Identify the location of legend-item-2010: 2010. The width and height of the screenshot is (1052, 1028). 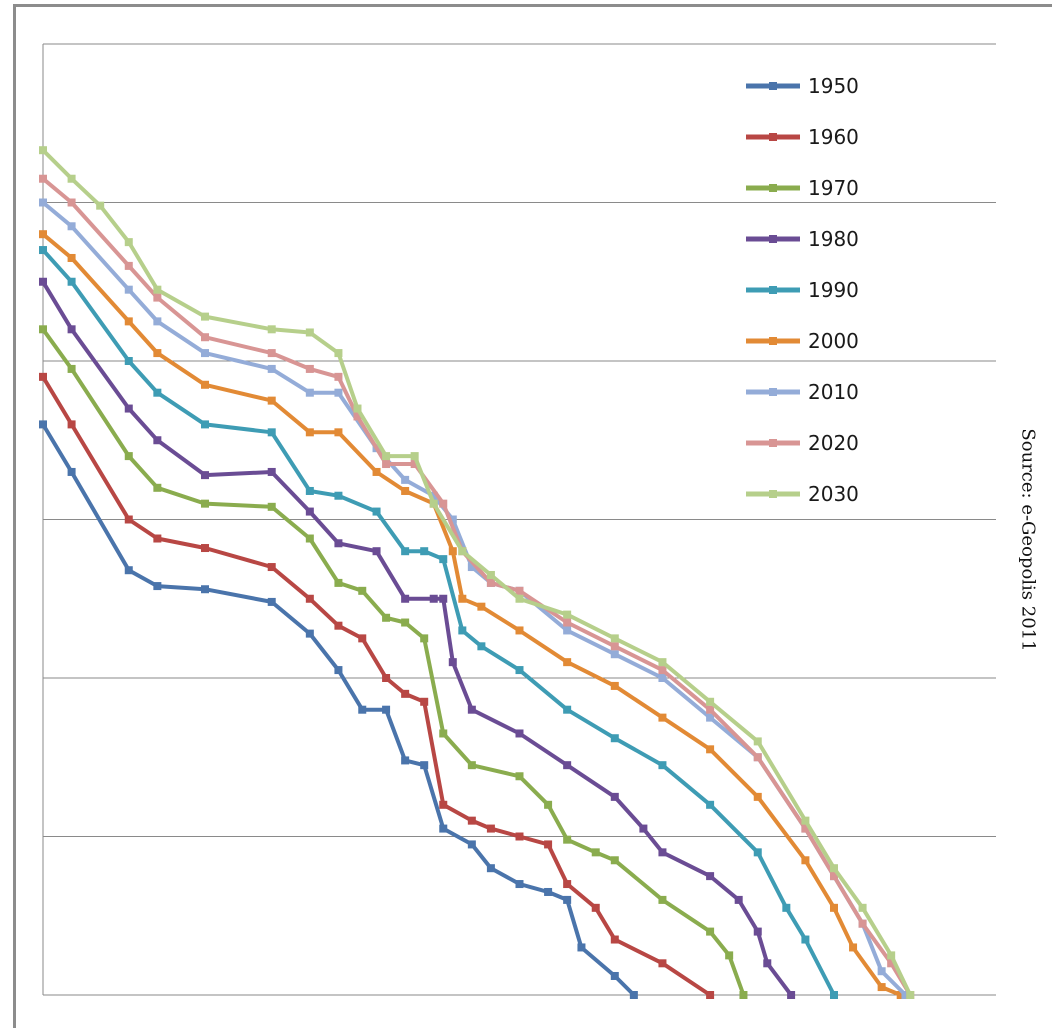
(802, 392).